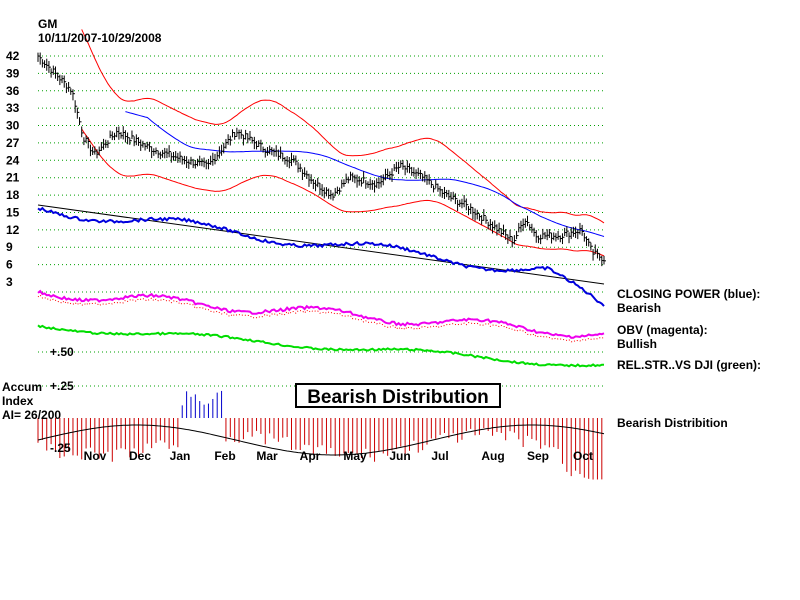 The width and height of the screenshot is (800, 600). What do you see at coordinates (267, 456) in the screenshot?
I see `x-month-label: Mar` at bounding box center [267, 456].